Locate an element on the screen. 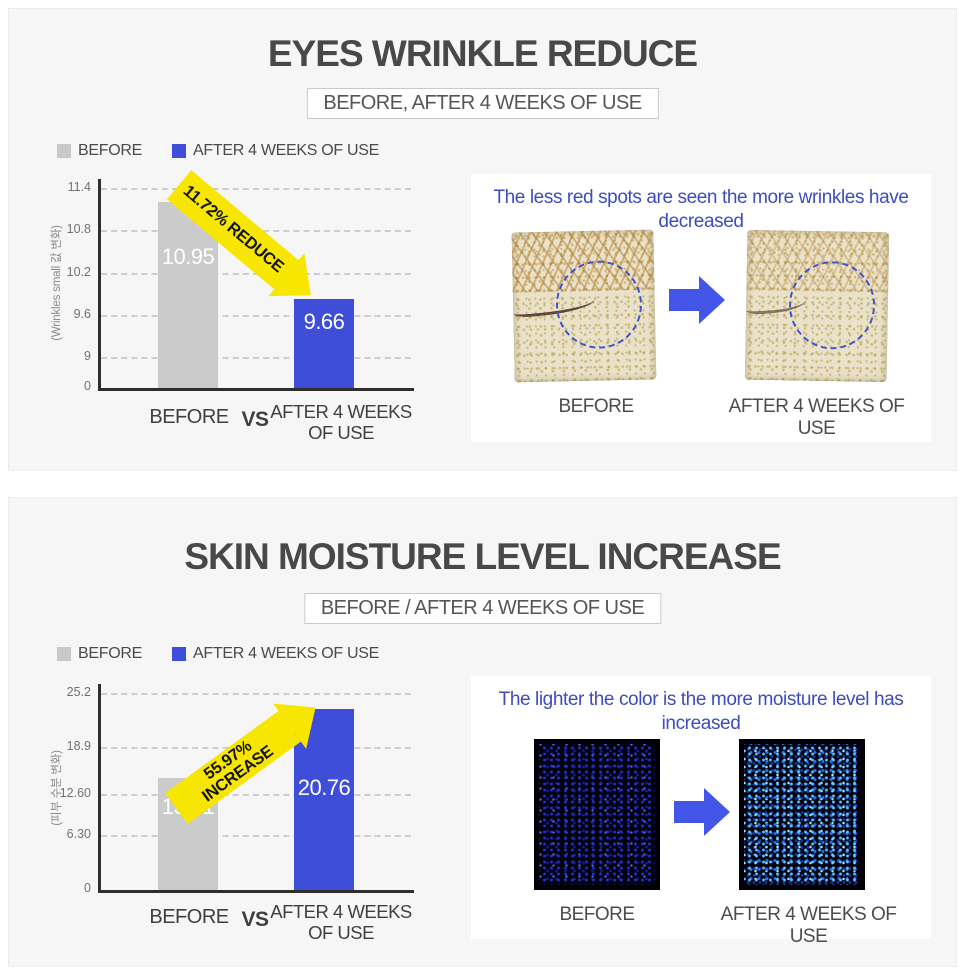  y-tick: 10.8 is located at coordinates (78, 229).